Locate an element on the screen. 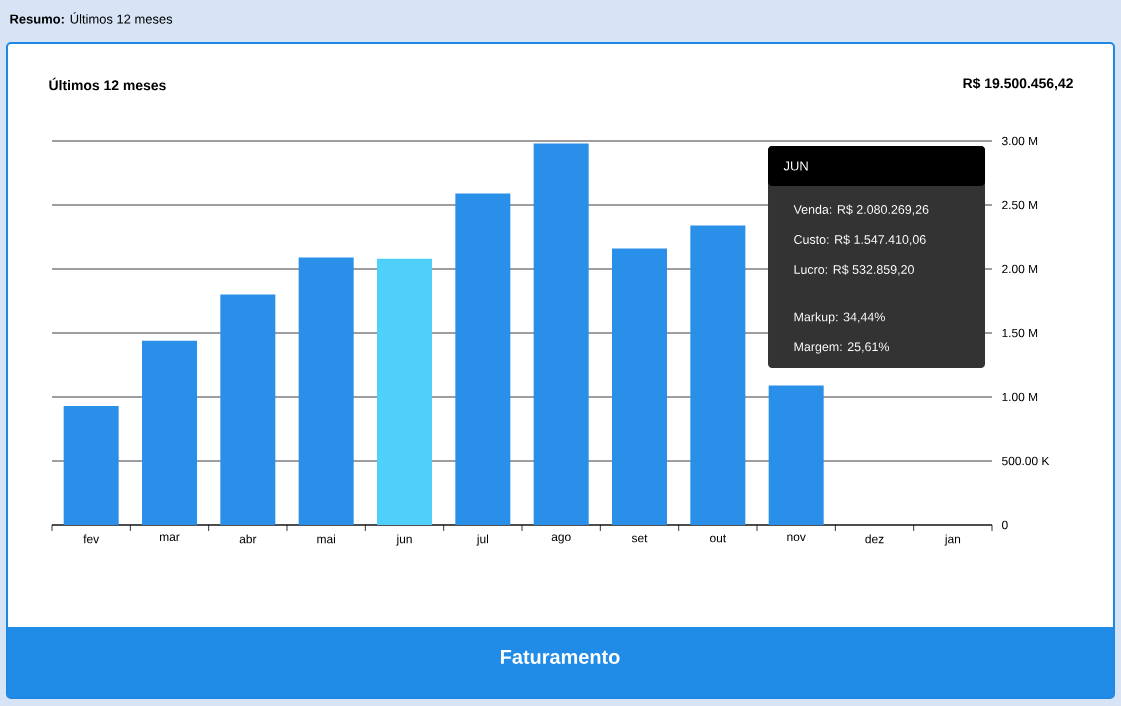 This screenshot has height=706, width=1121. annotation: Markup: 34,44% is located at coordinates (839, 318).